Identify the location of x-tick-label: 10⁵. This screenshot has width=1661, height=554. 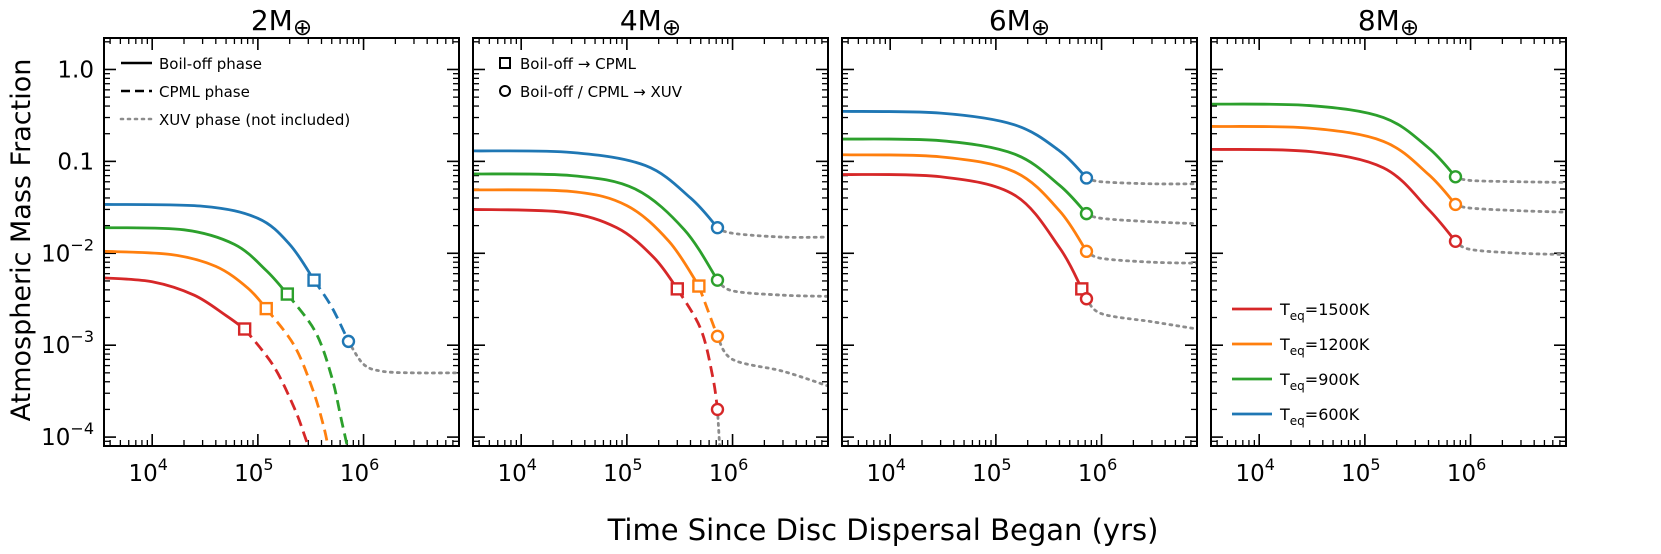
(622, 471).